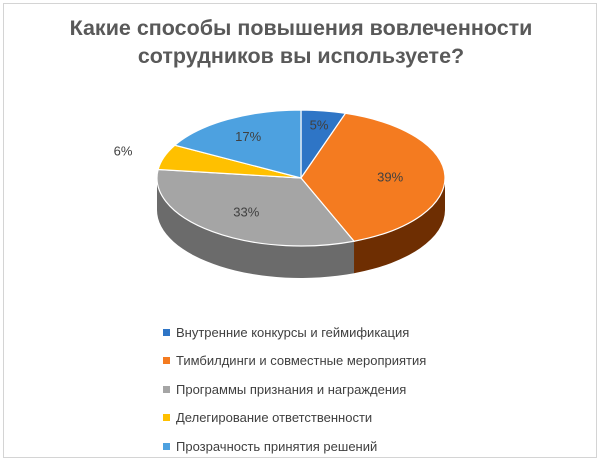  Describe the element at coordinates (166, 446) in the screenshot. I see `legend-swatch-transparency` at that location.